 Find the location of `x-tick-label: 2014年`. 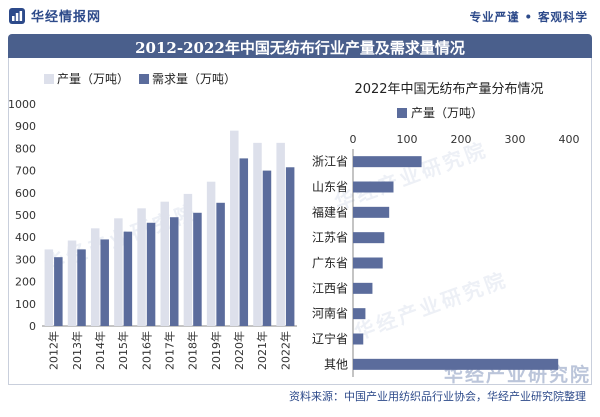

x-tick-label: 2014年 is located at coordinates (100, 350).